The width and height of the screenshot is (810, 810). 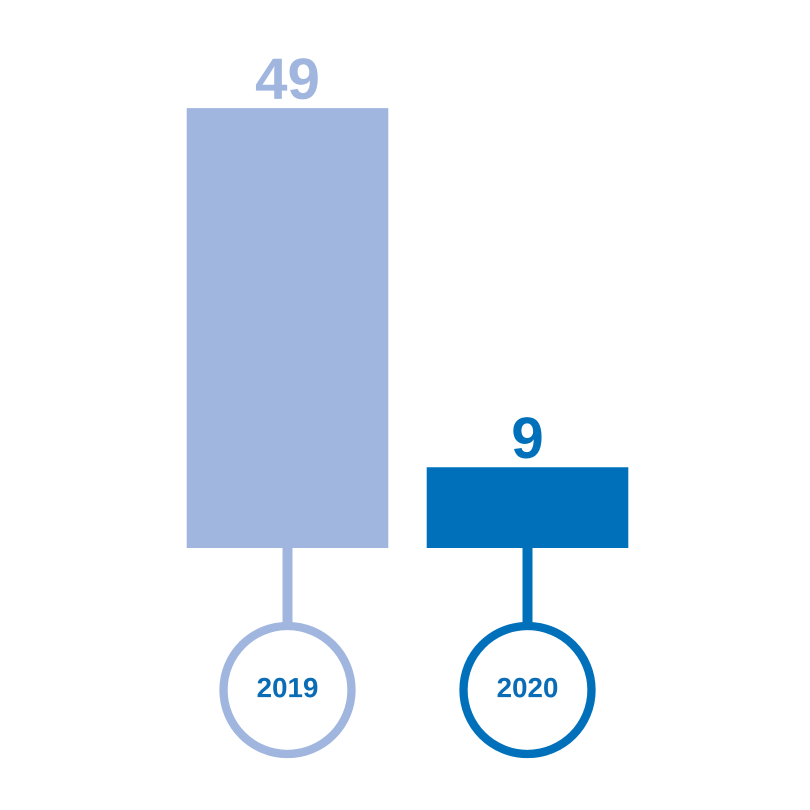 I want to click on x-tick-label: 2020, so click(x=528, y=688).